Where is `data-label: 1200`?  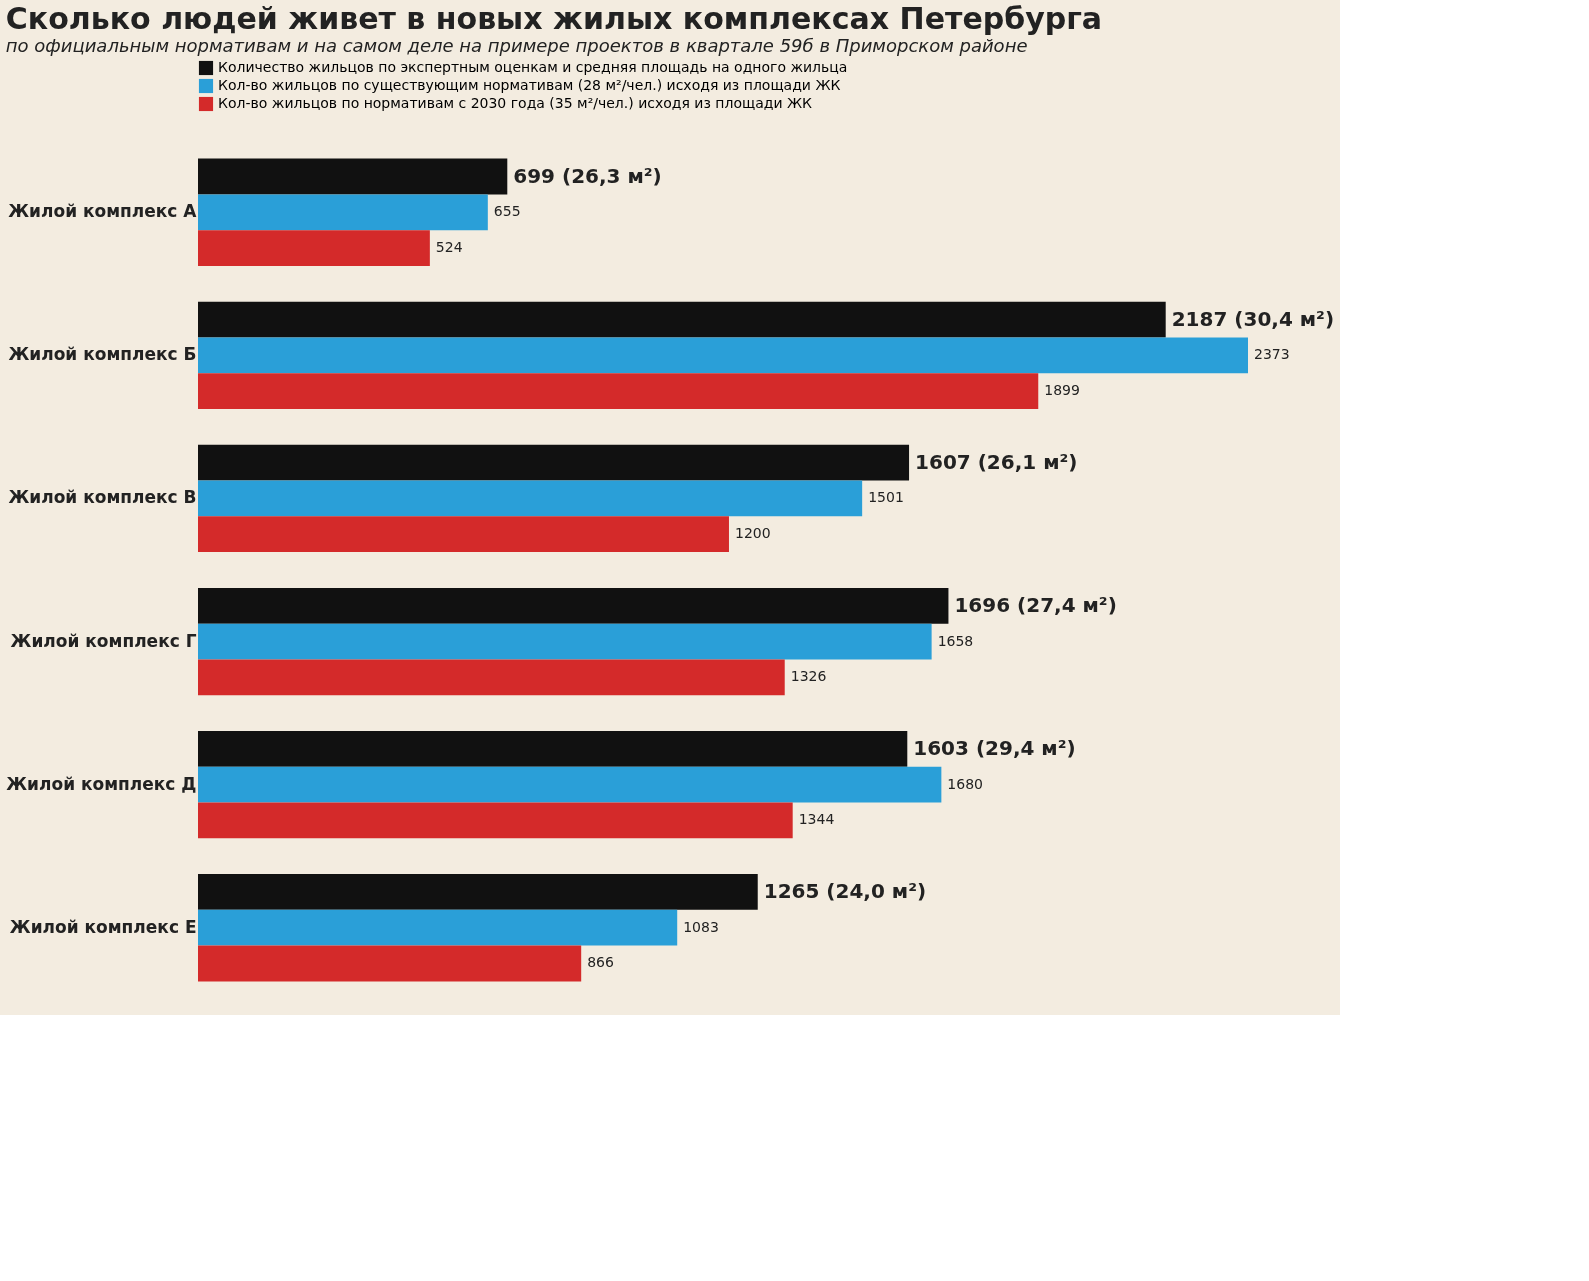 data-label: 1200 is located at coordinates (752, 533).